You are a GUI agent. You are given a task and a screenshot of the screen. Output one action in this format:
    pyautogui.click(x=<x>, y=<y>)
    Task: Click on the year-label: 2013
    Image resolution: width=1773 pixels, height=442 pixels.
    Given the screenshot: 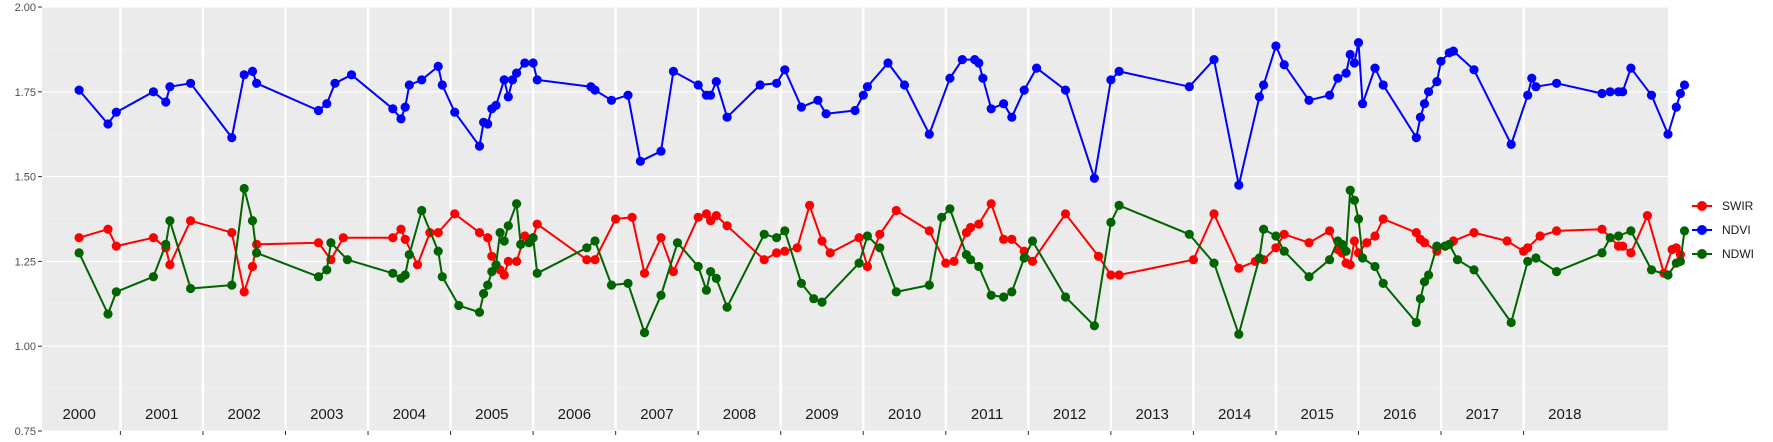 What is the action you would take?
    pyautogui.click(x=1151, y=414)
    